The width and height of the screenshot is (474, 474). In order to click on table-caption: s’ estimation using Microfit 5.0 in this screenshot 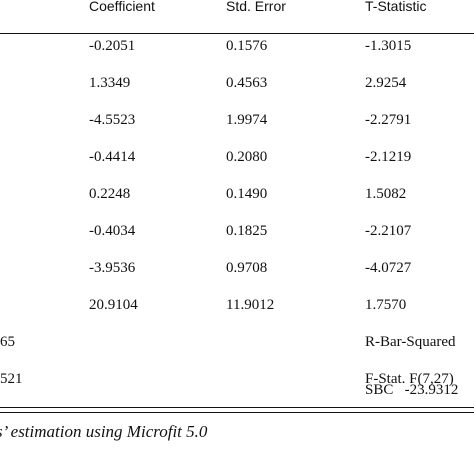, I will do `click(104, 431)`.